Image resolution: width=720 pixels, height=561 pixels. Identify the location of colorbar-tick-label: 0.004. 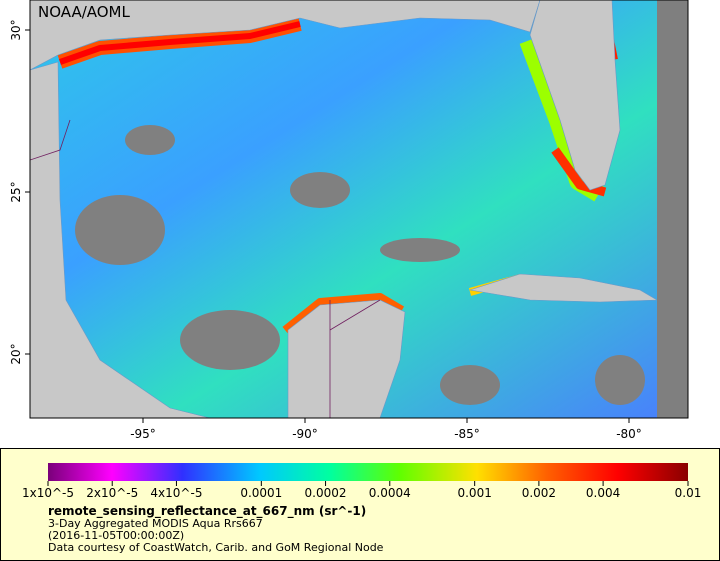
(603, 493).